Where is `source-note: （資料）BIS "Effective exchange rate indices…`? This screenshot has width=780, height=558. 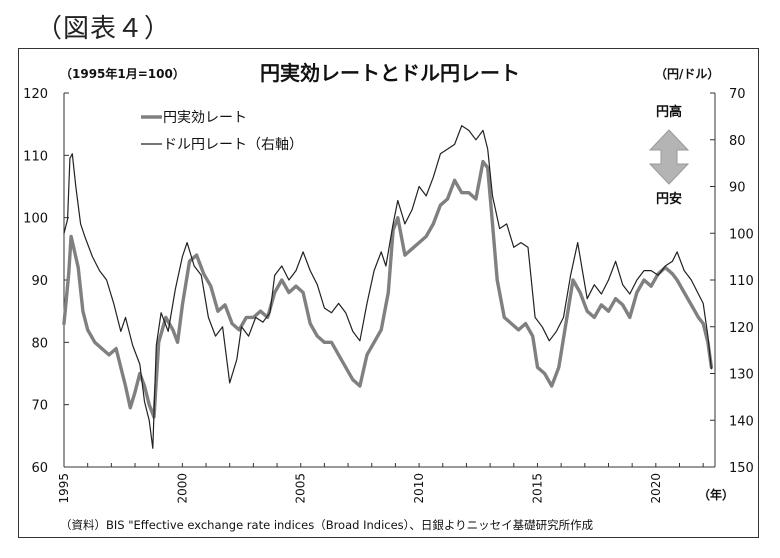 source-note: （資料）BIS "Effective exchange rate indices… is located at coordinates (327, 525).